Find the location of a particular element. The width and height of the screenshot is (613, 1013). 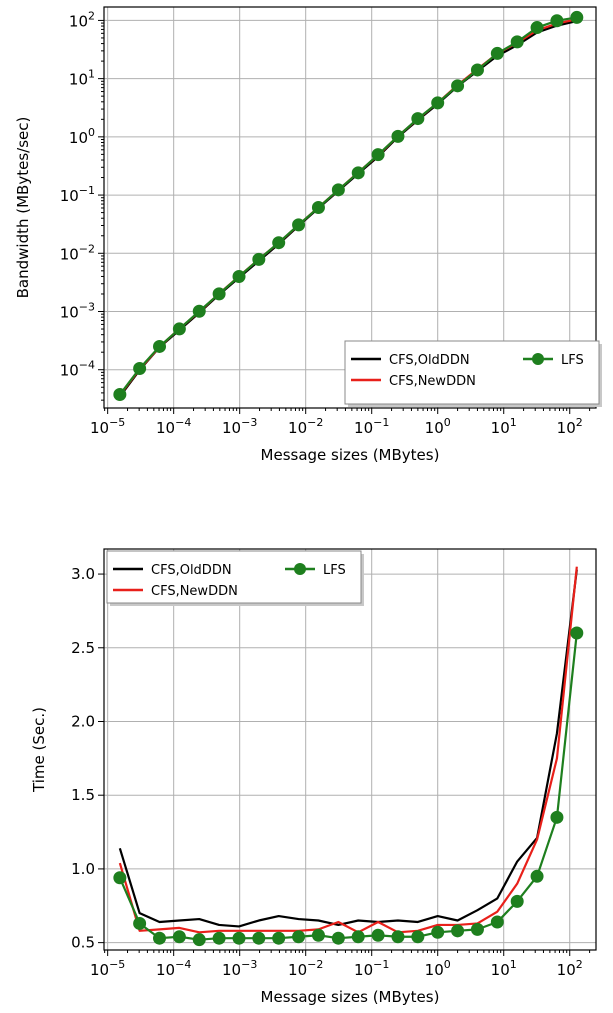

y-tick-label: 1.0 is located at coordinates (83, 869).